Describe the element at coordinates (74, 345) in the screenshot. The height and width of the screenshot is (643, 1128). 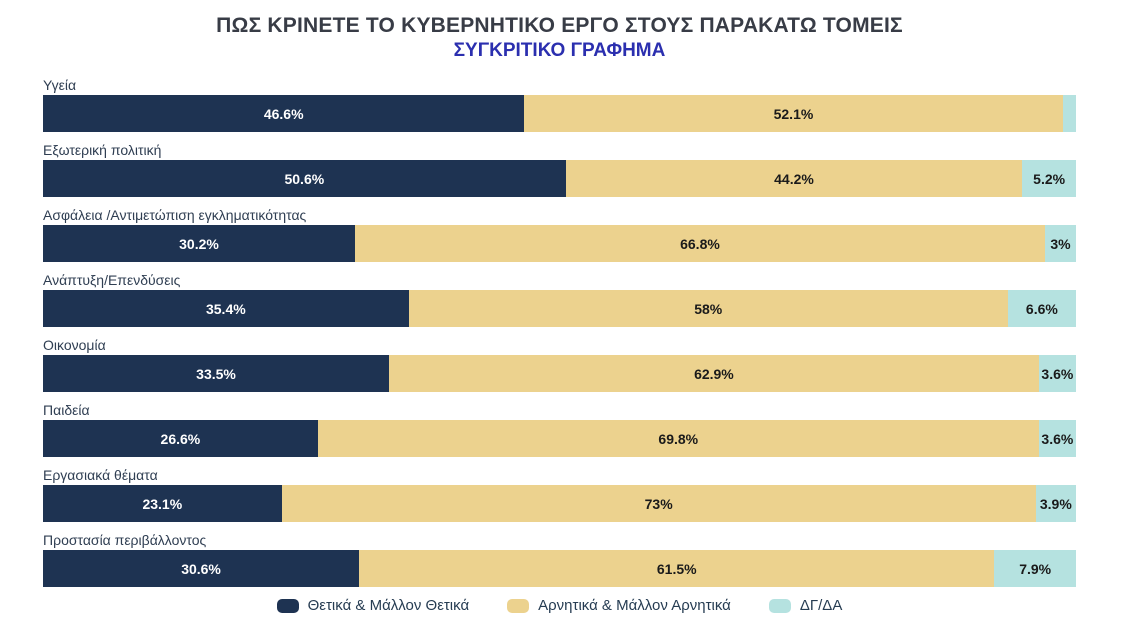
I see `category-label: Οικονομία` at that location.